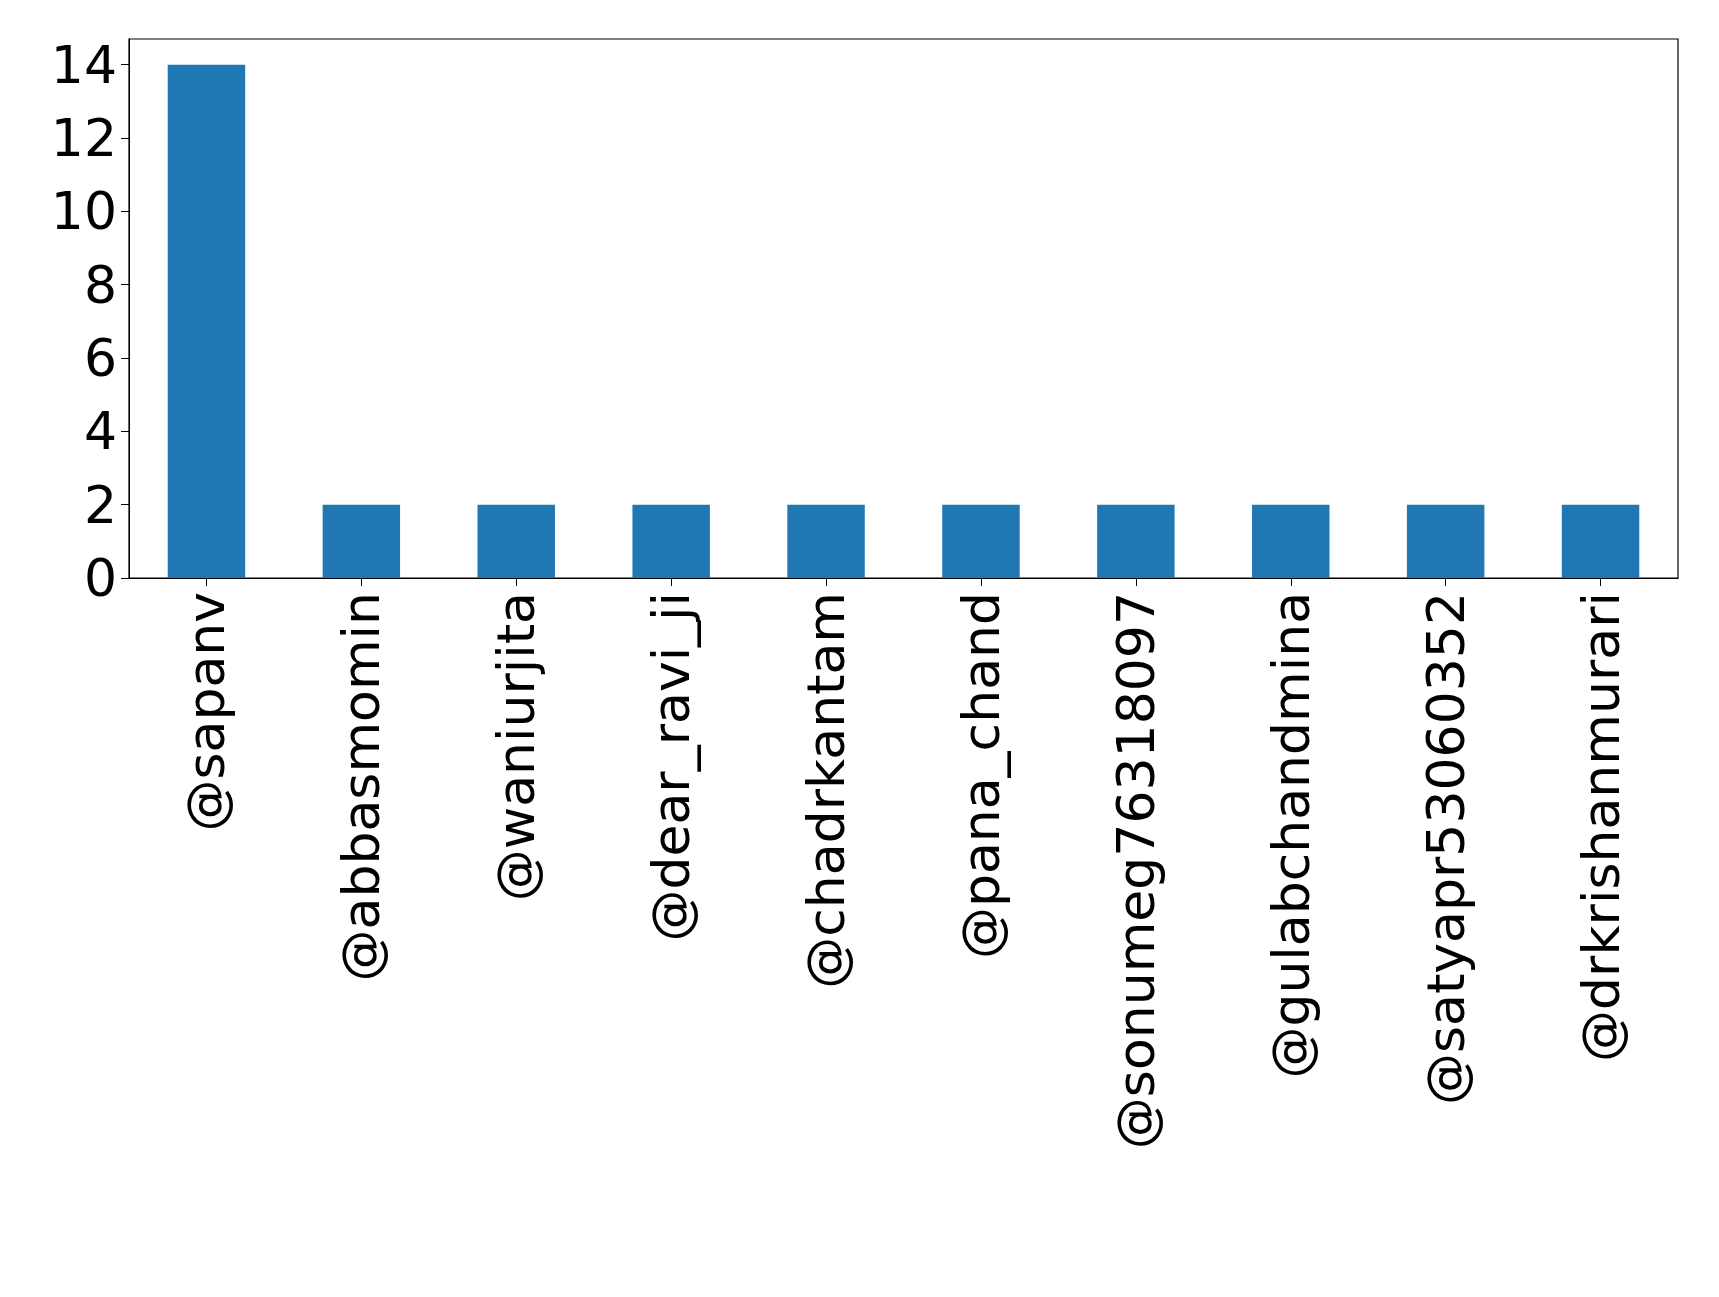 The height and width of the screenshot is (1297, 1719). I want to click on x-tick-label: @pana_chand, so click(980, 776).